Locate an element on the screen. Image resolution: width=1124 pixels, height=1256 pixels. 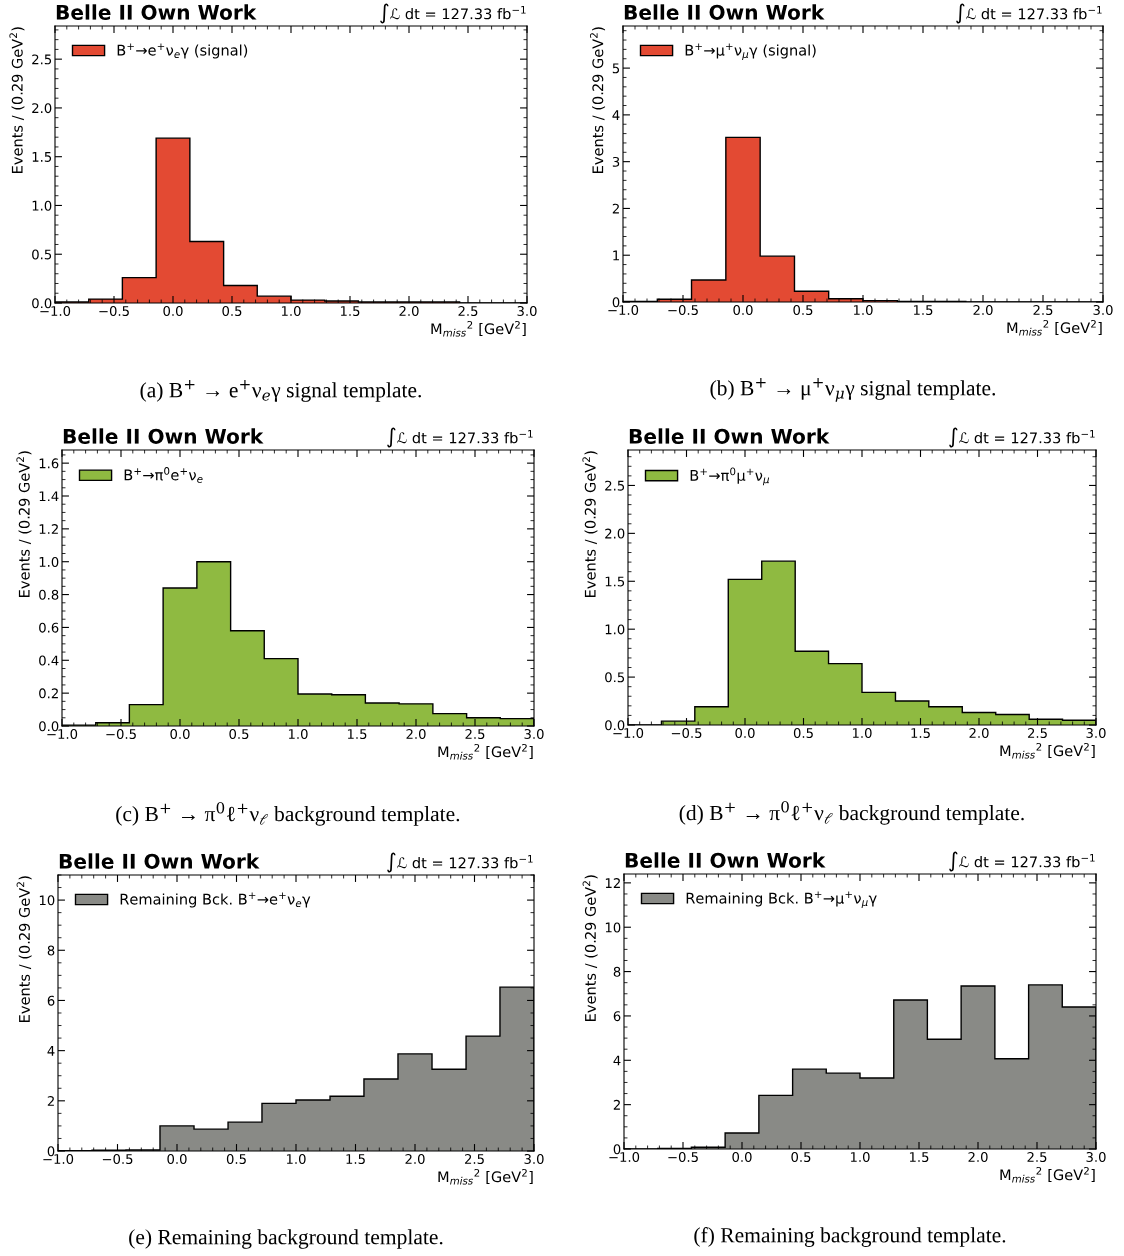
y-tick-label: 5 is located at coordinates (616, 68).